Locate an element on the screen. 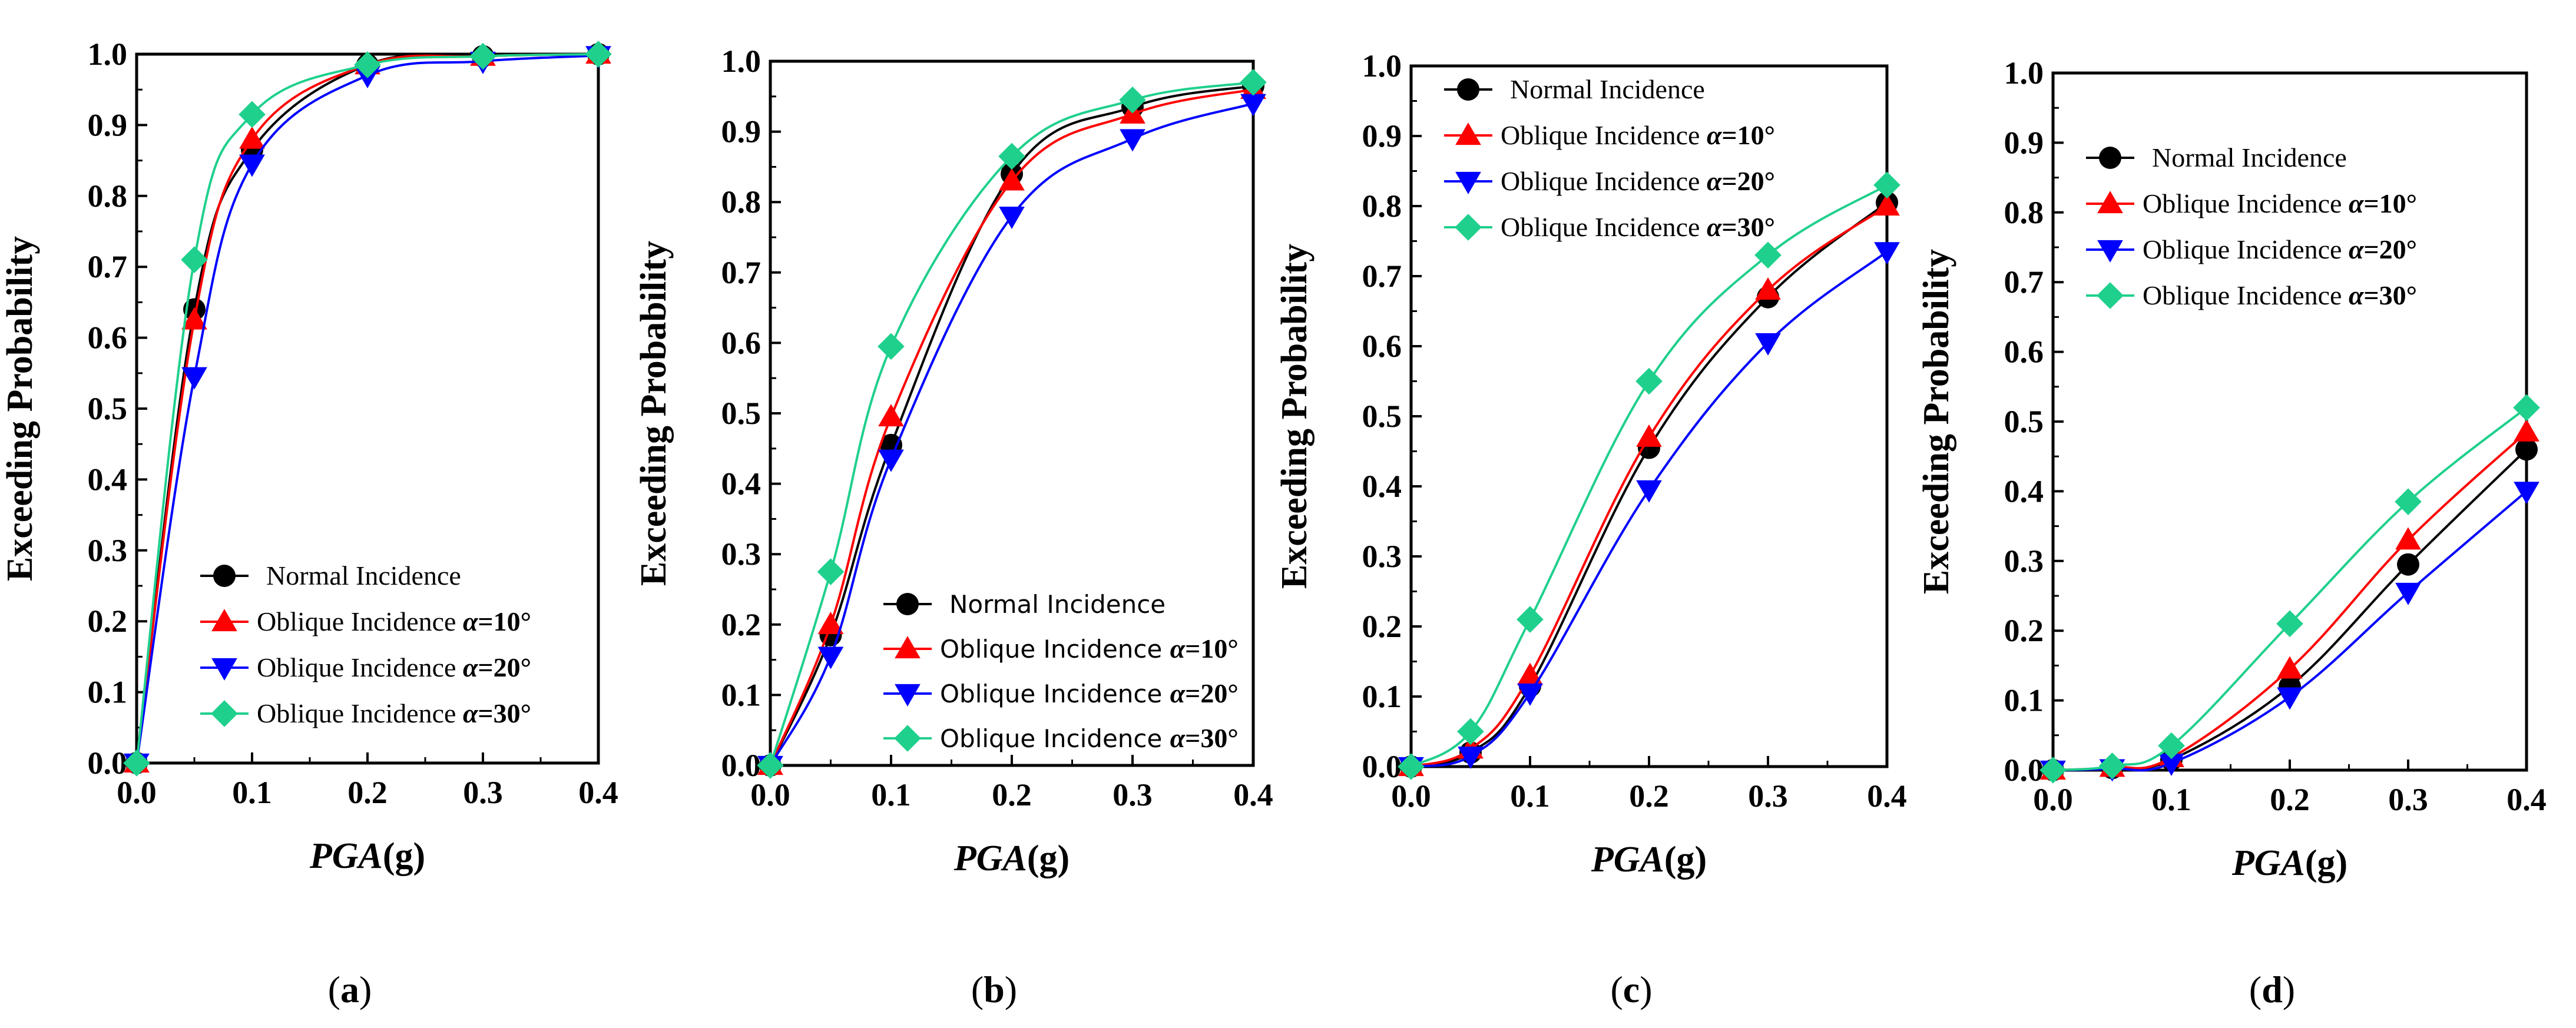  x-tick-label: 0.0 is located at coordinates (137, 792).